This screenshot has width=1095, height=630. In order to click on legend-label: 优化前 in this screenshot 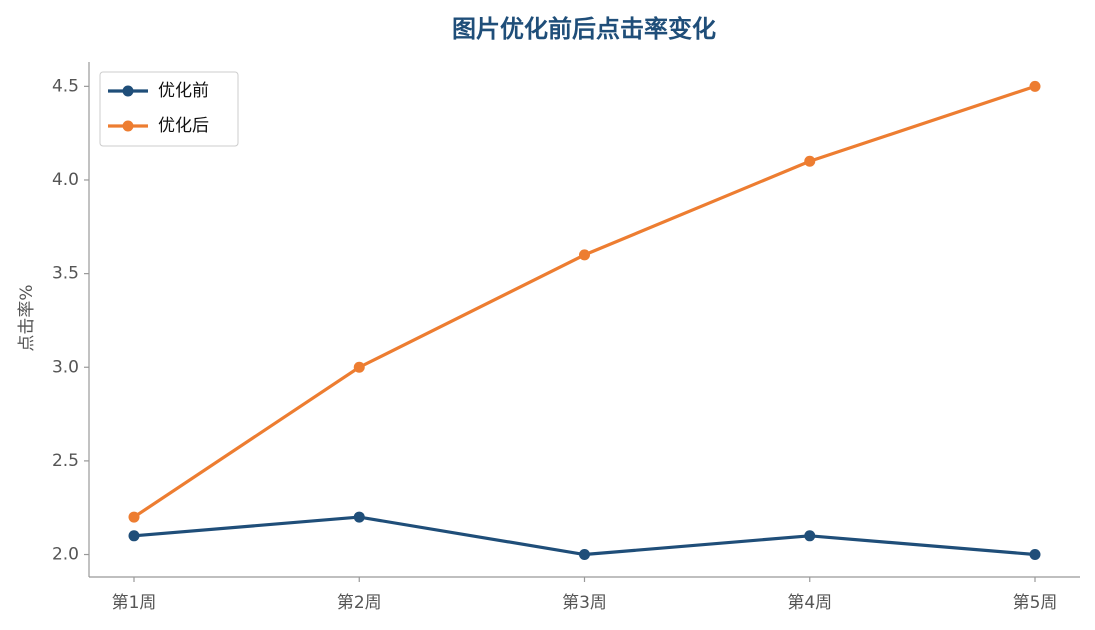, I will do `click(183, 91)`.